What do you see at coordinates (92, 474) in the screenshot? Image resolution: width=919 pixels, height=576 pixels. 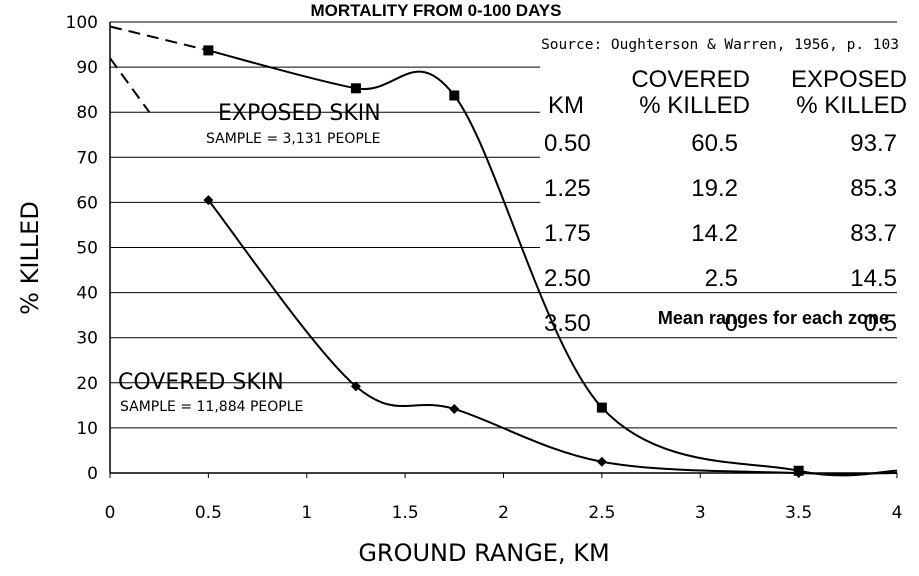 I see `y-tick-label: 0` at bounding box center [92, 474].